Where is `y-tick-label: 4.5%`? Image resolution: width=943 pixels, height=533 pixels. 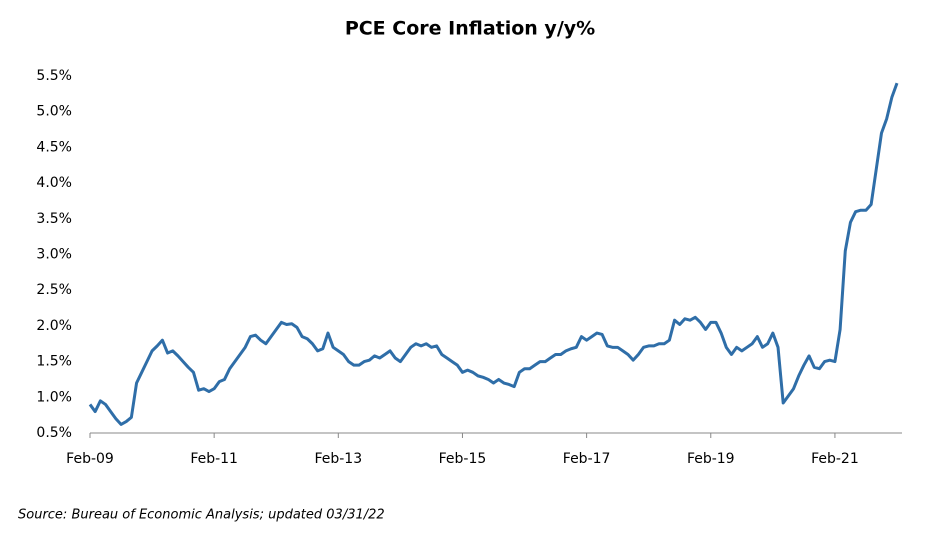
y-tick-label: 4.5% is located at coordinates (54, 147).